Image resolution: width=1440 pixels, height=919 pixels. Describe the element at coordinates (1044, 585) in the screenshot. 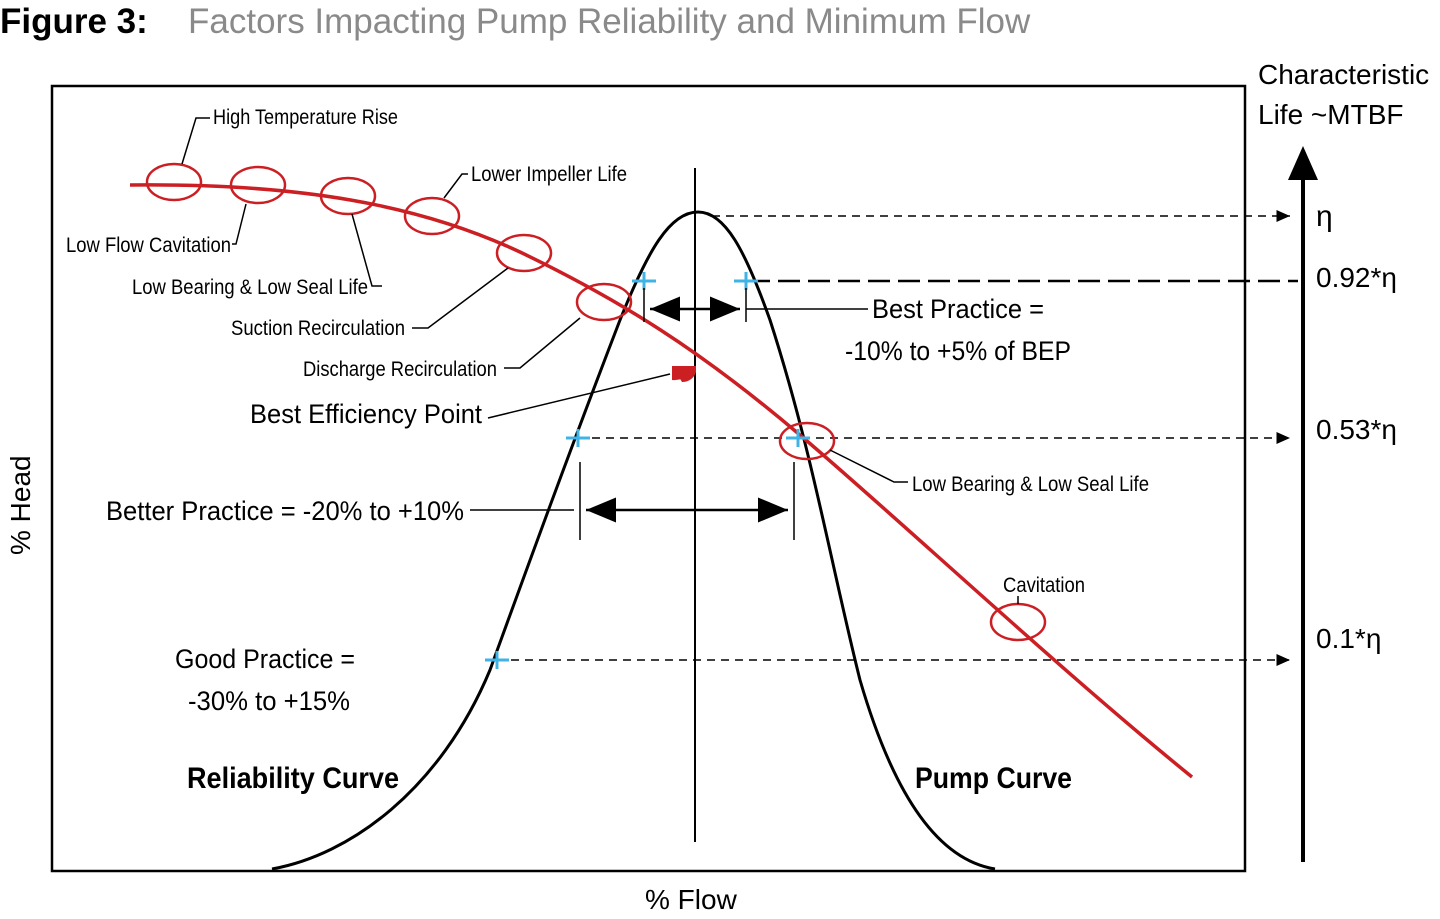

I see `label-cavitation: Cavitation` at that location.